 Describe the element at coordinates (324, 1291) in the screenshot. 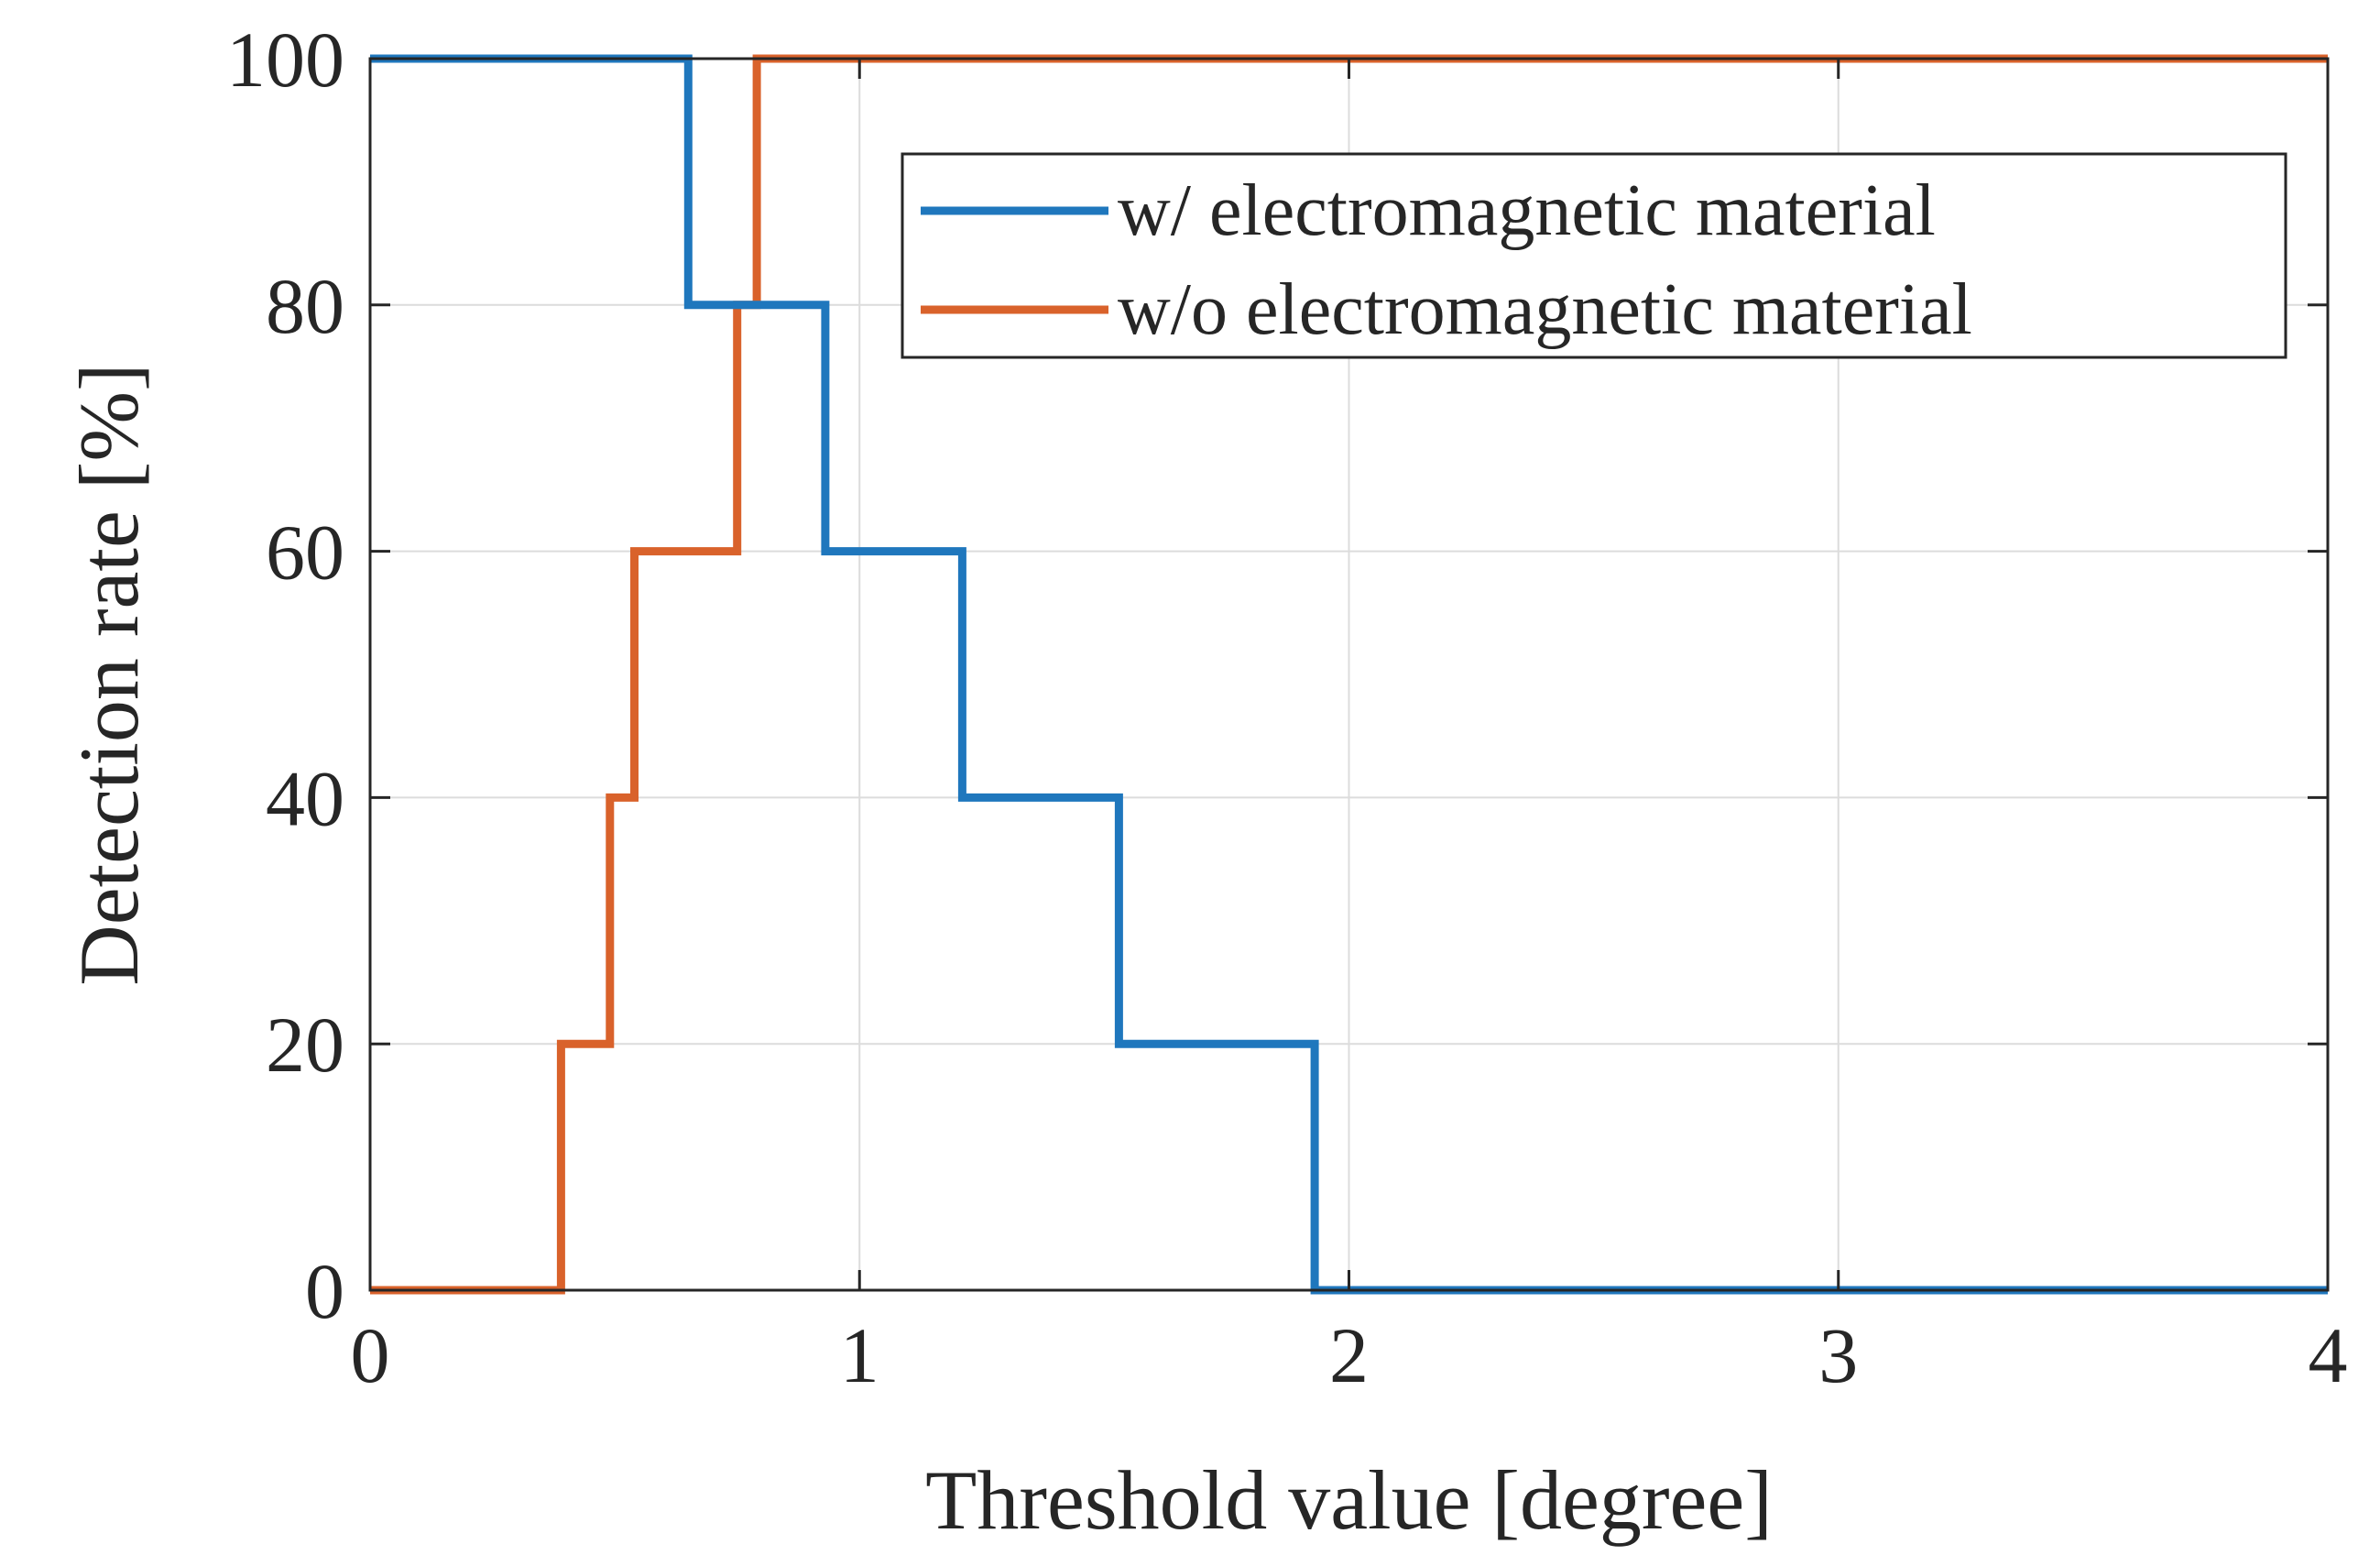

I see `y-tick-label: 0` at that location.